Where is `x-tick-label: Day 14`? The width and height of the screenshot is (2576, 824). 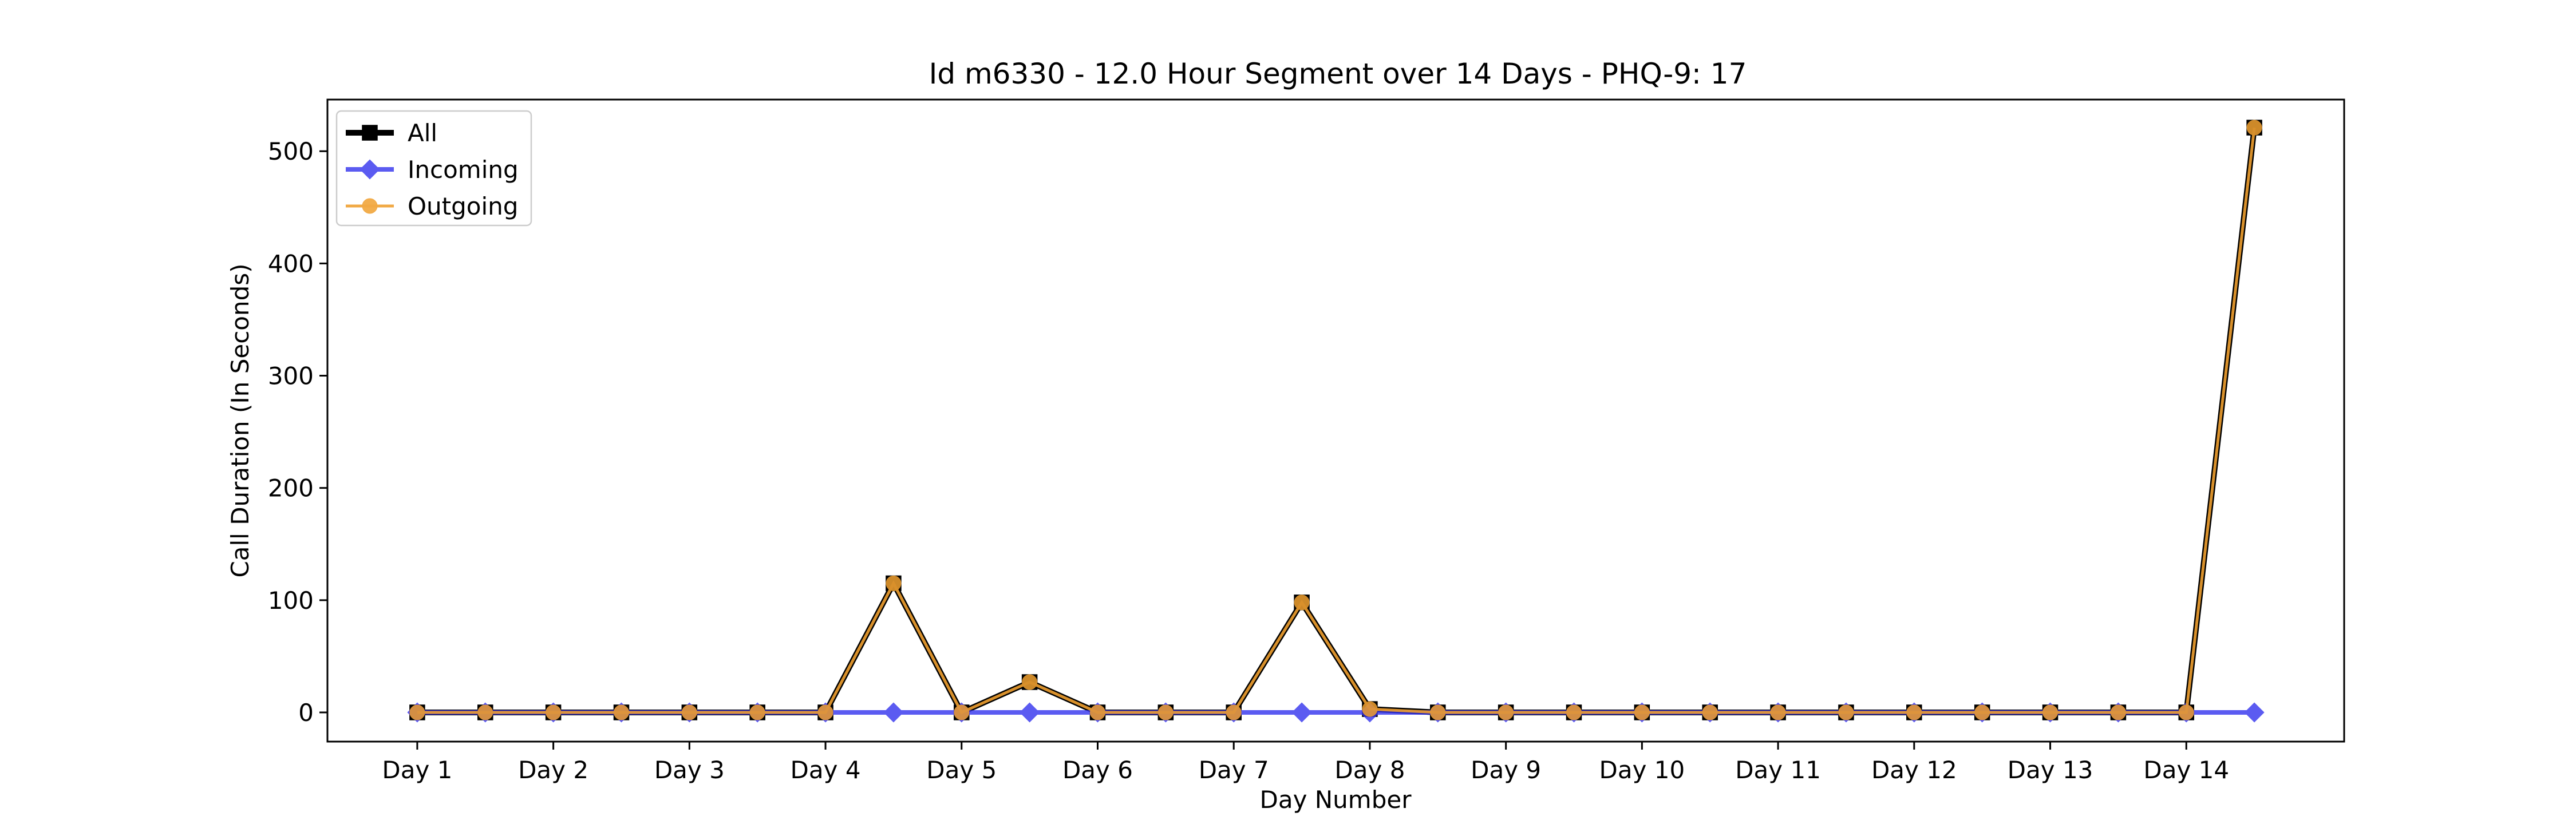
x-tick-label: Day 14 is located at coordinates (2186, 770).